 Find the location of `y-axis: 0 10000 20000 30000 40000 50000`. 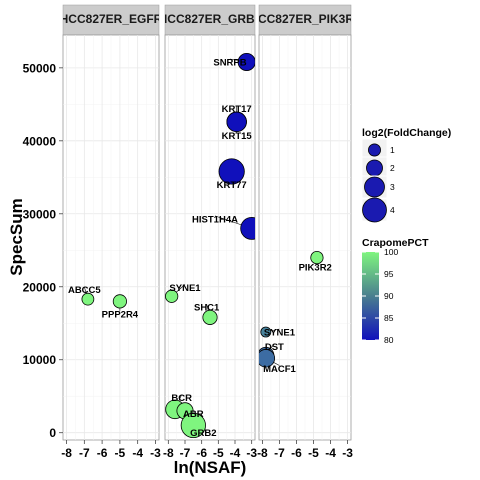

y-axis: 0 10000 20000 30000 40000 50000 is located at coordinates (43, 250).